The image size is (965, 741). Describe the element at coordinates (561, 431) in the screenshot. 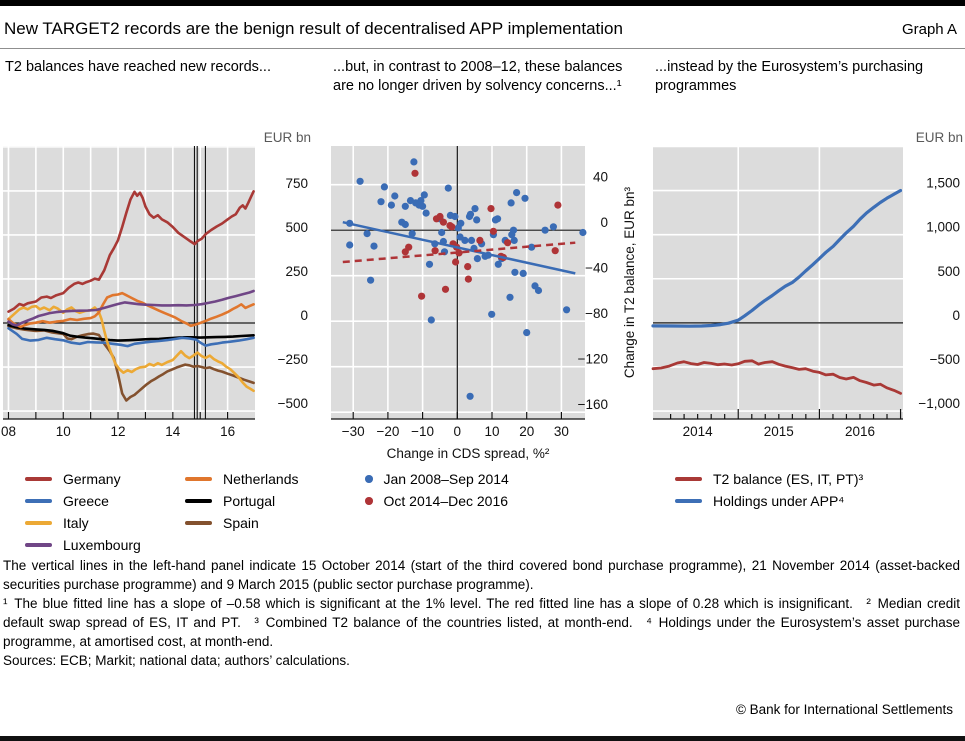

I see `svg-text: 30` at that location.